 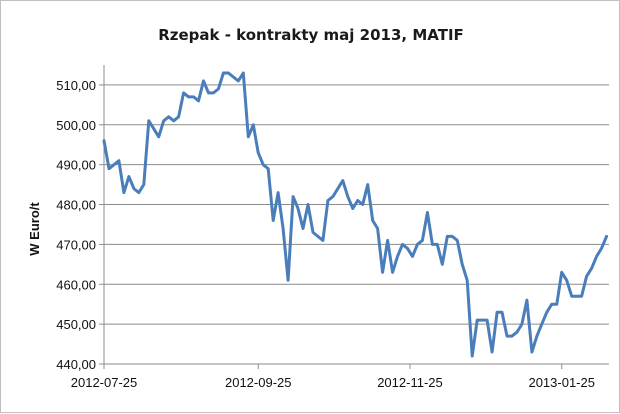 What do you see at coordinates (561, 382) in the screenshot?
I see `x-tick-label: 2013-01-25` at bounding box center [561, 382].